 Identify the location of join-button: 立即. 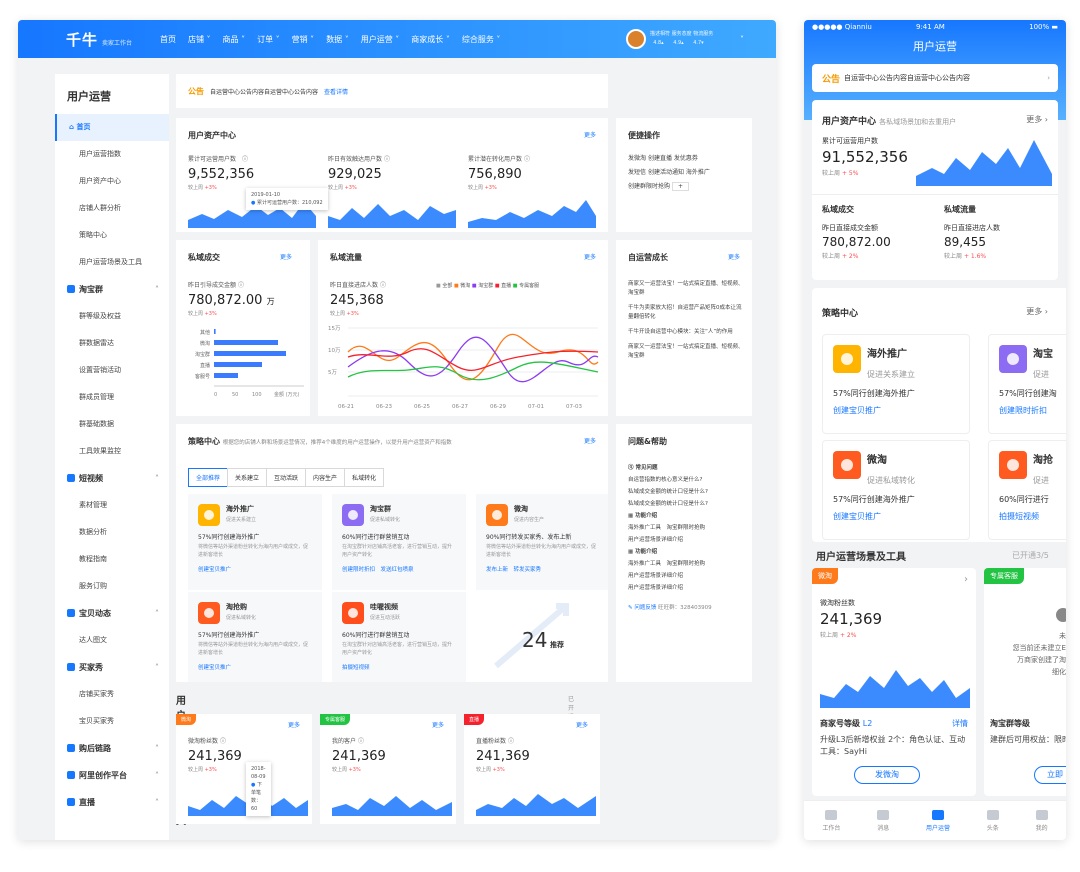
(1050, 775).